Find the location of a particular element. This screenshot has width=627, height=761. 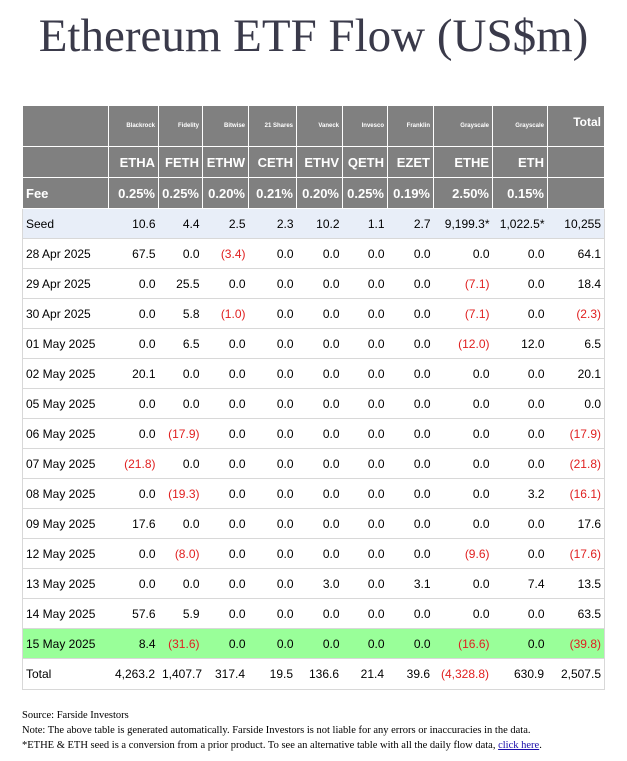

flow-value-cell: 6.5 is located at coordinates (180, 343).